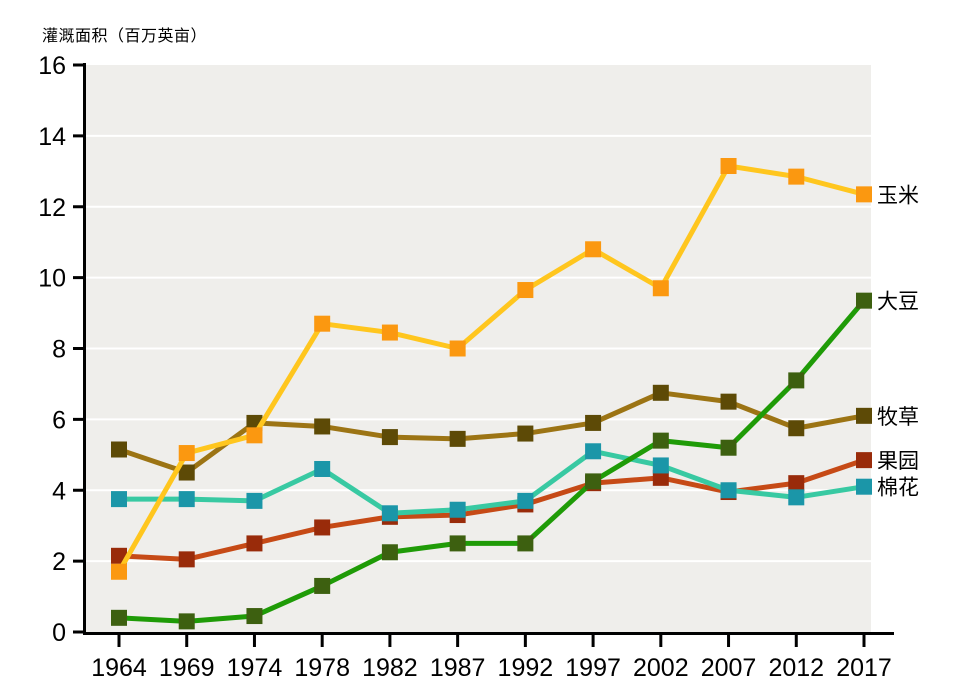 The image size is (956, 696). Describe the element at coordinates (59, 491) in the screenshot. I see `y-tick-label: 4` at that location.